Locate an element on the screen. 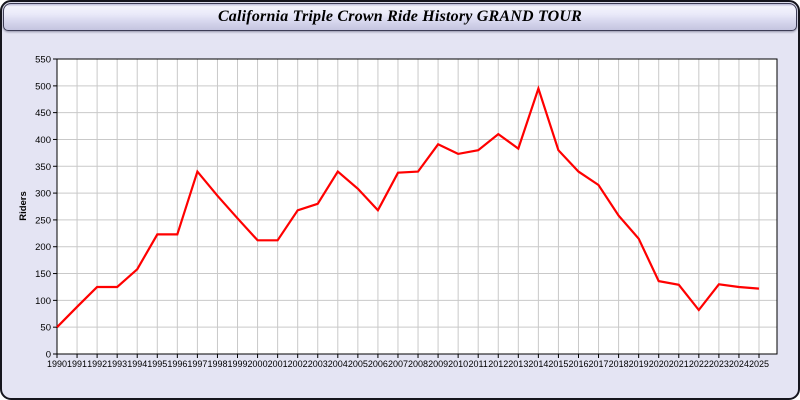  x-tick-label: 1996 is located at coordinates (177, 364).